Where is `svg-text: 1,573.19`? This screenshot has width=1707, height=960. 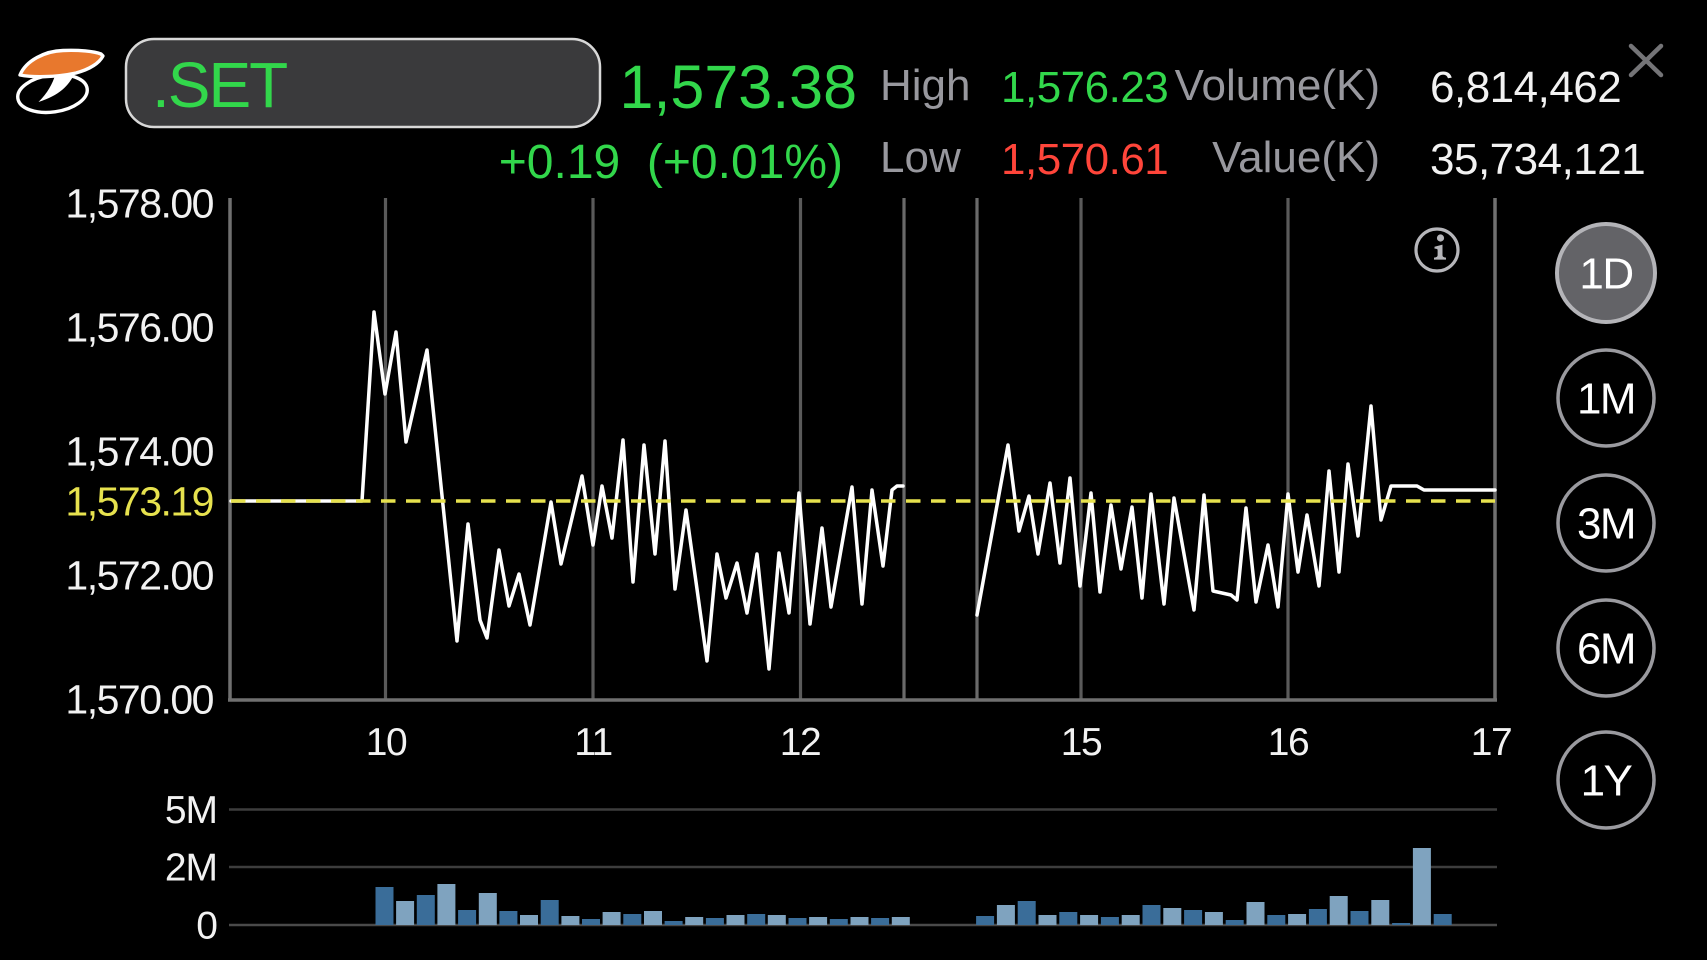
svg-text: 1,573.19 is located at coordinates (139, 502).